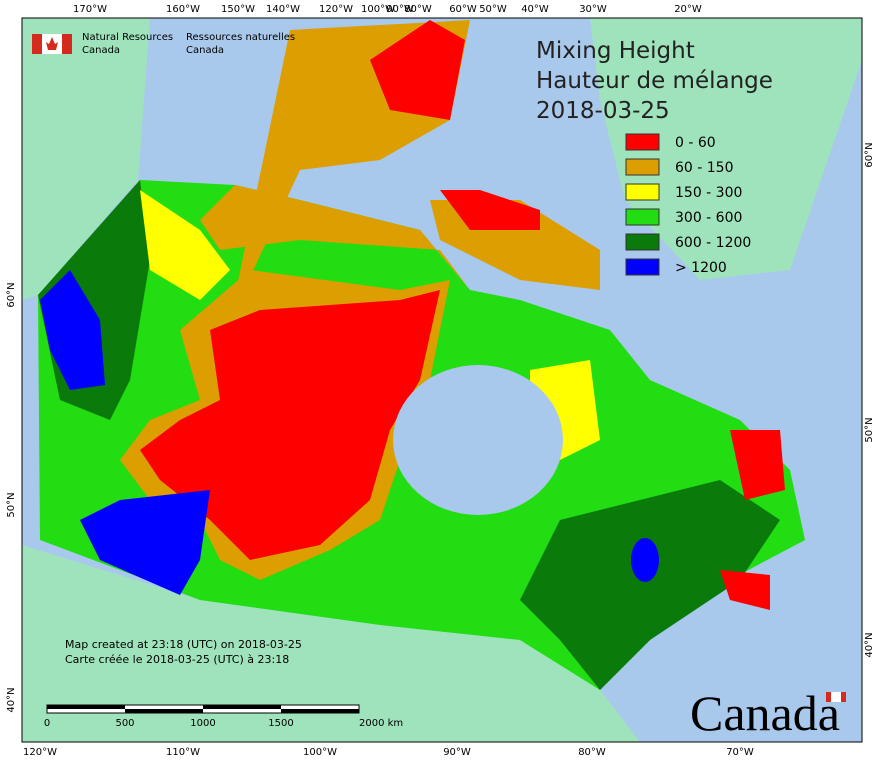 This screenshot has height=760, width=880. I want to click on hudson-bay, so click(478, 440).